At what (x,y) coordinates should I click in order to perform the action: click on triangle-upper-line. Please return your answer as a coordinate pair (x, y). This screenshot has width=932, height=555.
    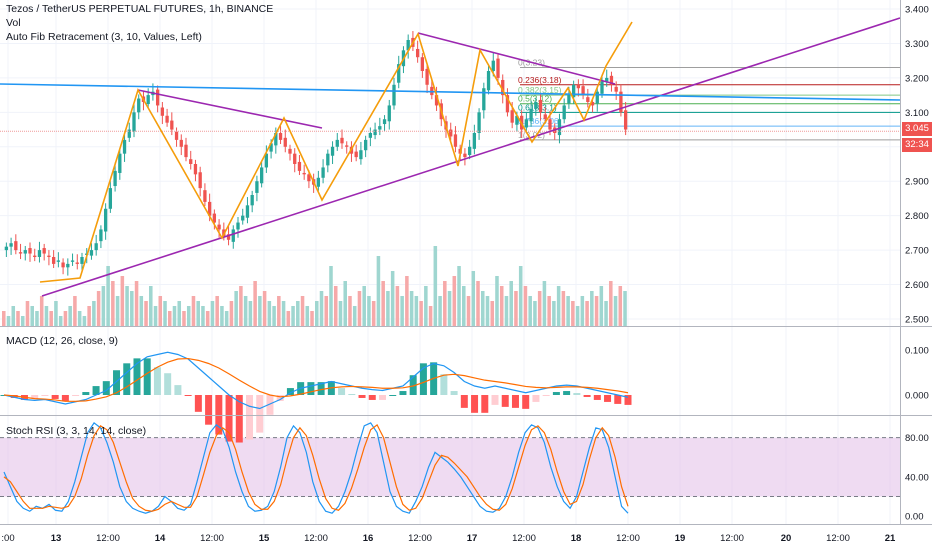
    Looking at the image, I should click on (516, 58).